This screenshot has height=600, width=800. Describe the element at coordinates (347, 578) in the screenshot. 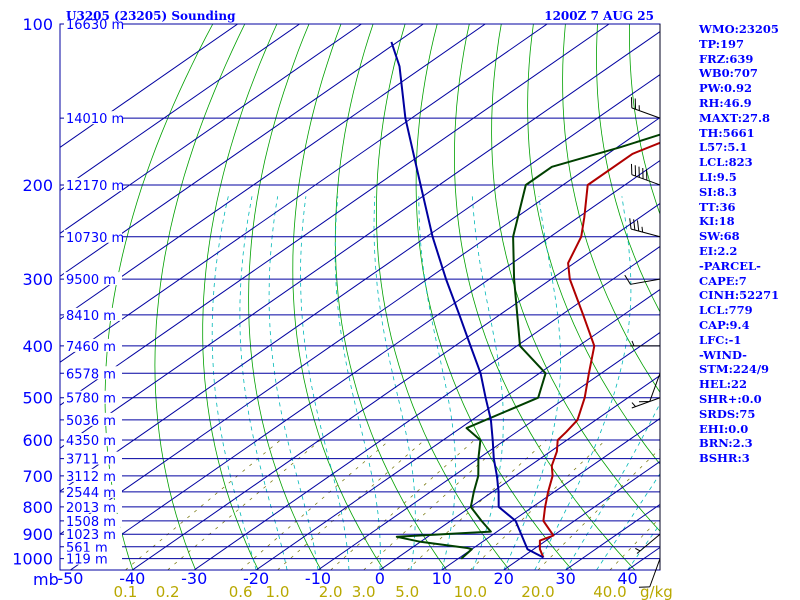

I see `temperature-tick-labels: -50 -40 -30 -20 -10 0 10 20 30 40` at that location.